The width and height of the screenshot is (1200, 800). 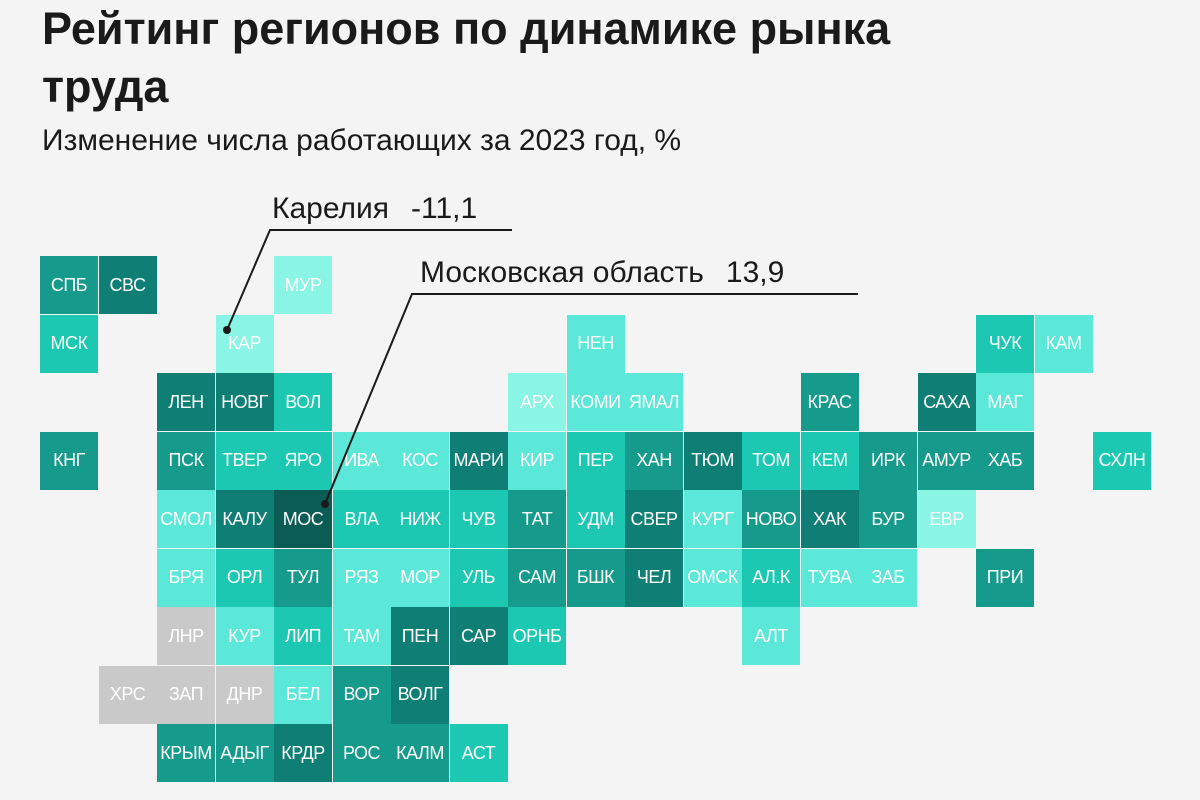 What do you see at coordinates (537, 460) in the screenshot?
I see `region-cell-кир: КИР` at bounding box center [537, 460].